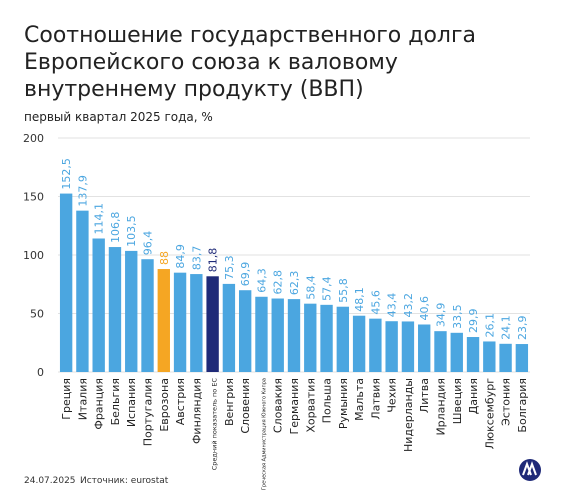  Describe the element at coordinates (408, 415) in the screenshot. I see `x-tick-label: Нидерланды` at that location.